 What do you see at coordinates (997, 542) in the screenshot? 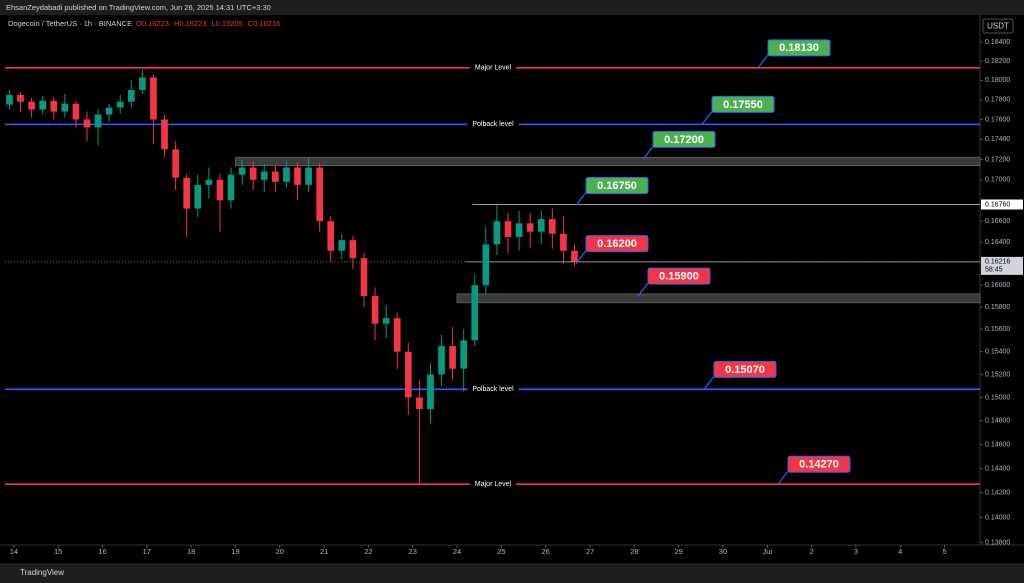
I see `y-tick-label: 0.13800` at bounding box center [997, 542].